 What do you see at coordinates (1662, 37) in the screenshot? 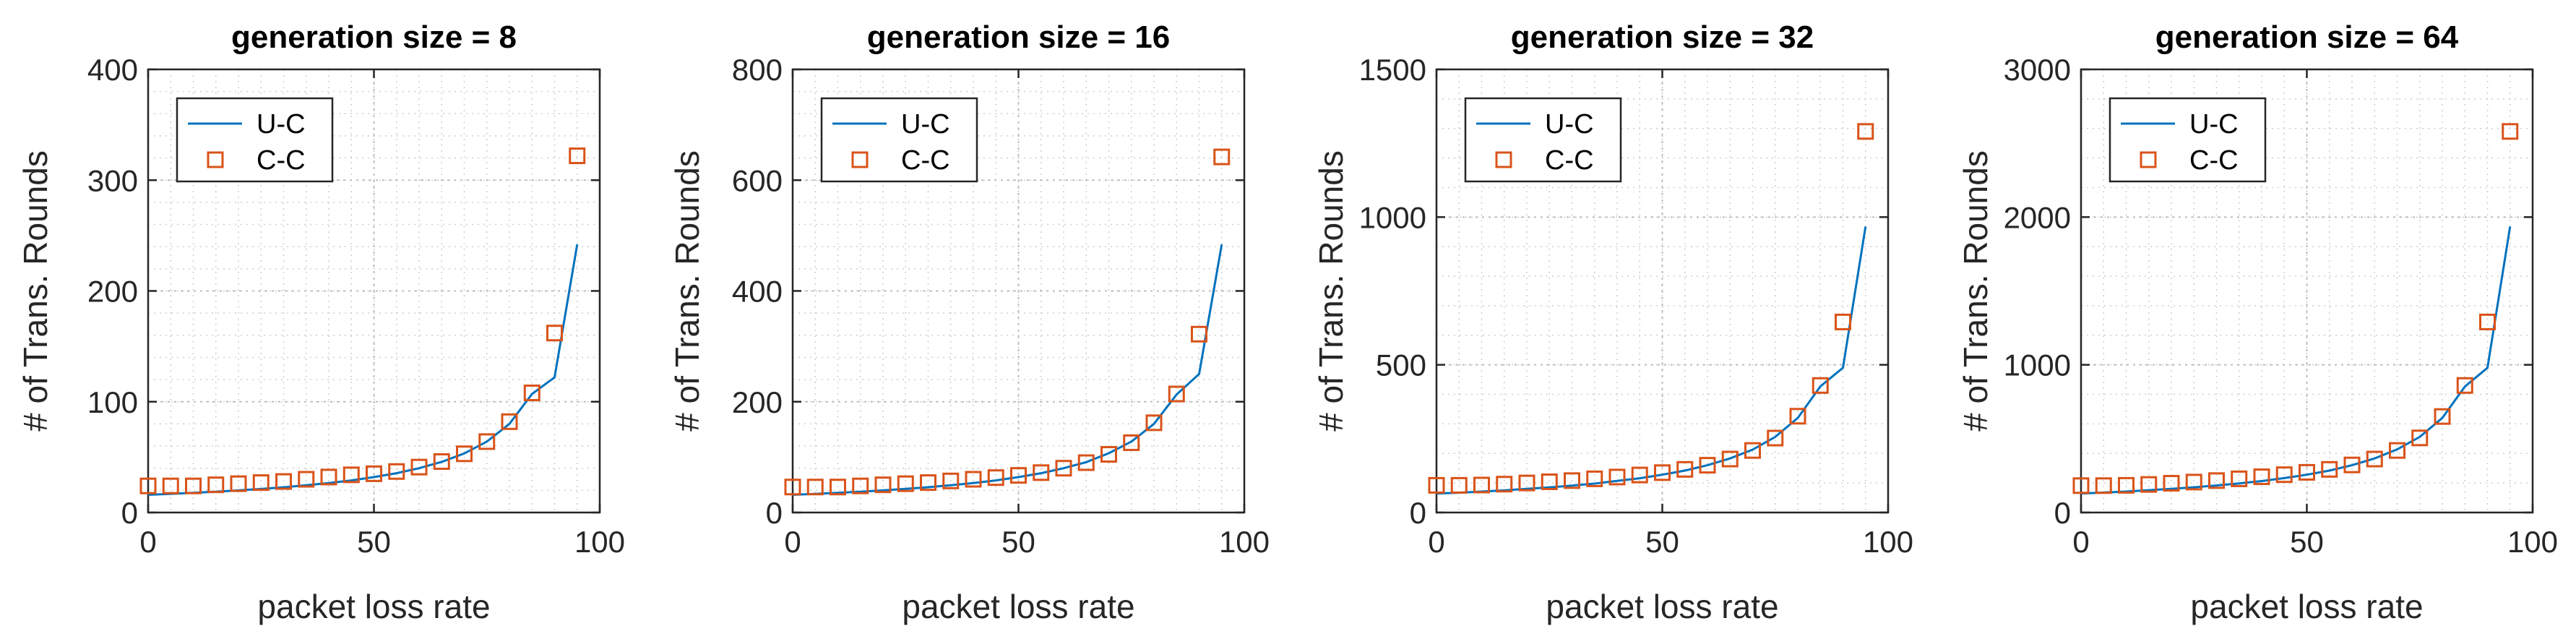
I see `chart-title: generation size = 32` at bounding box center [1662, 37].